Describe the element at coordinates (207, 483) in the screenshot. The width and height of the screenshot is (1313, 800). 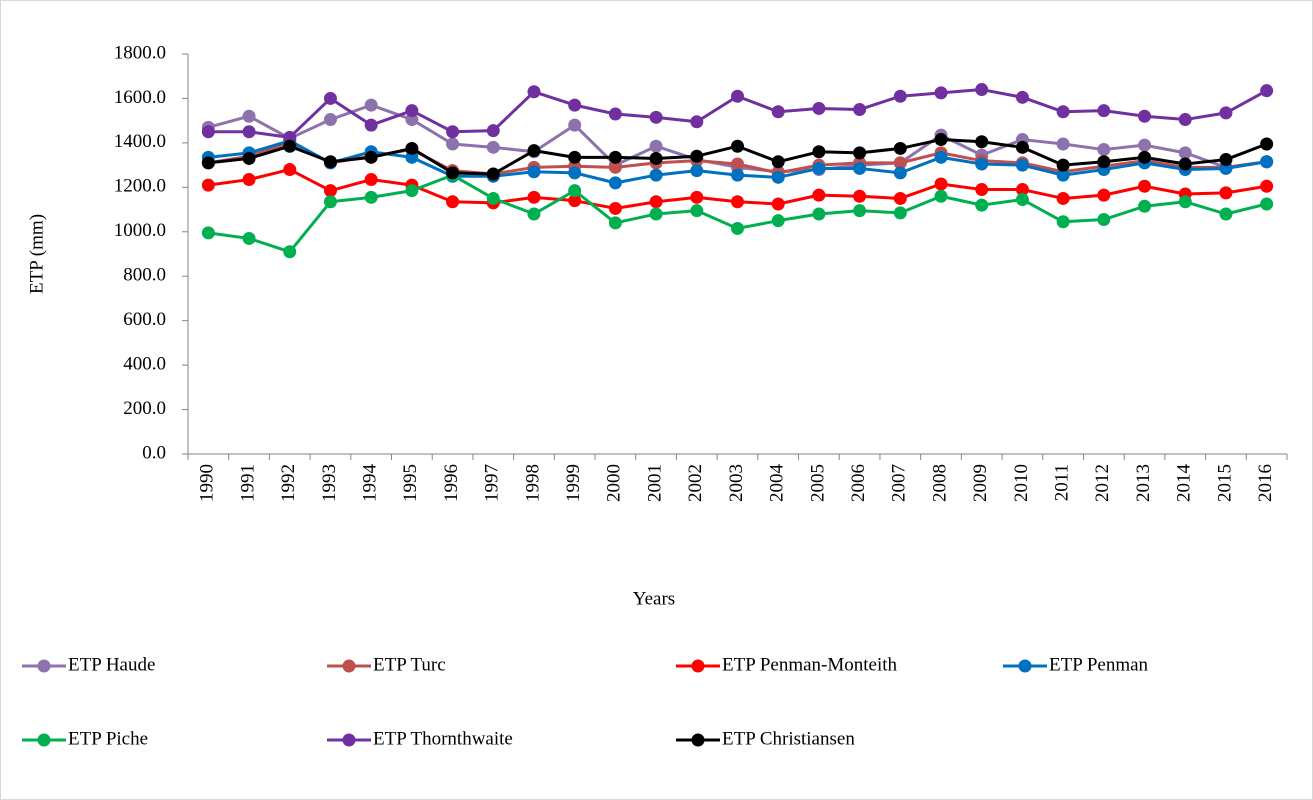
I see `x-tick-label: 1990` at that location.